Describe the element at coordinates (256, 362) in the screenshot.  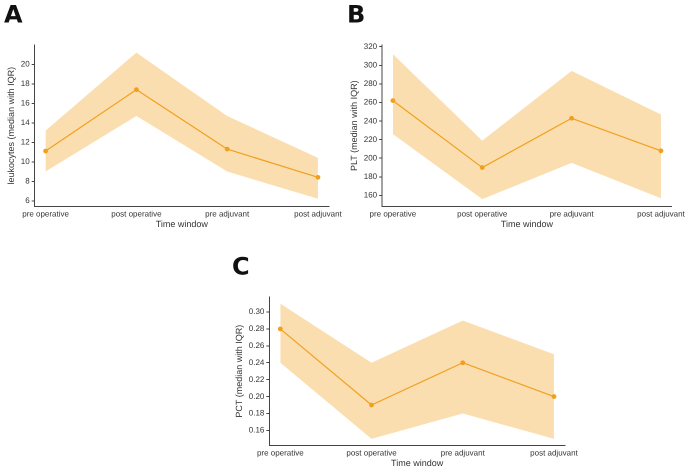
I see `y-tick-label: 0.24` at that location.